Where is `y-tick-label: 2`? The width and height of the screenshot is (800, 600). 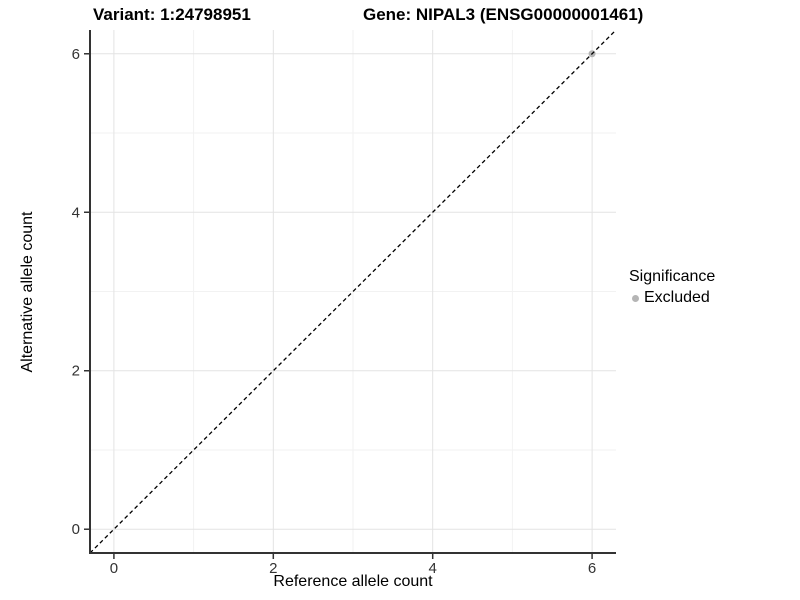 y-tick-label: 2 is located at coordinates (76, 371).